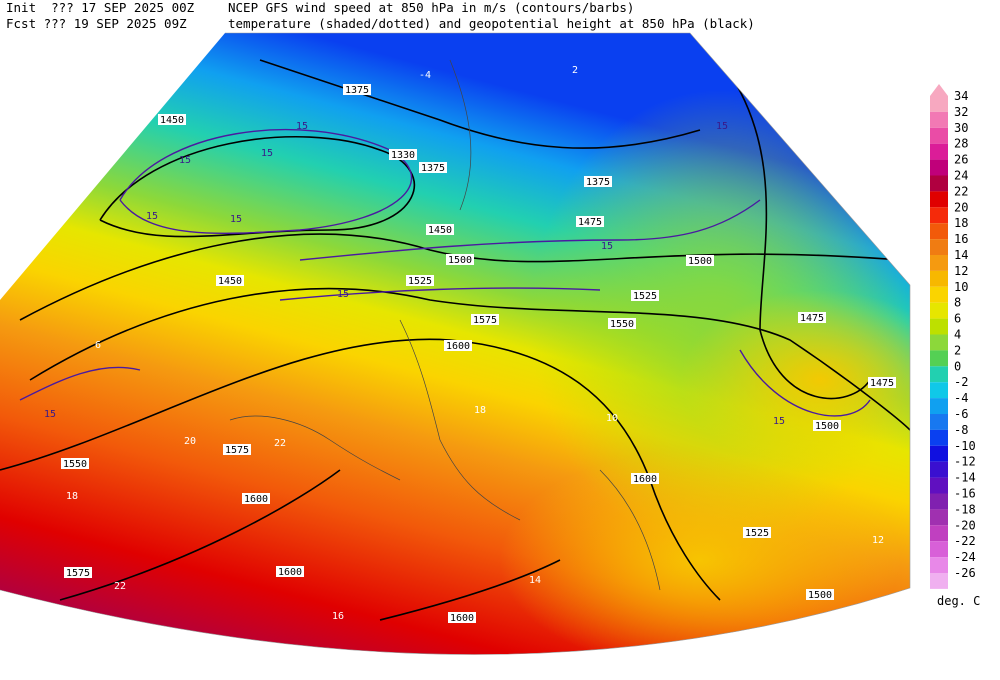 The height and width of the screenshot is (680, 1000). What do you see at coordinates (961, 96) in the screenshot?
I see `colorbar-label: 34` at bounding box center [961, 96].